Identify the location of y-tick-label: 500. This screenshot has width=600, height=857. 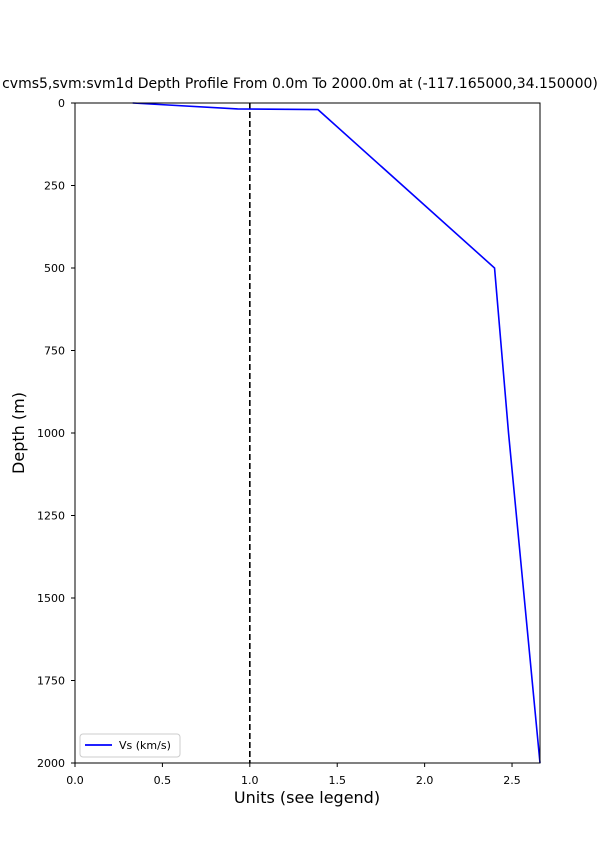
(54, 268).